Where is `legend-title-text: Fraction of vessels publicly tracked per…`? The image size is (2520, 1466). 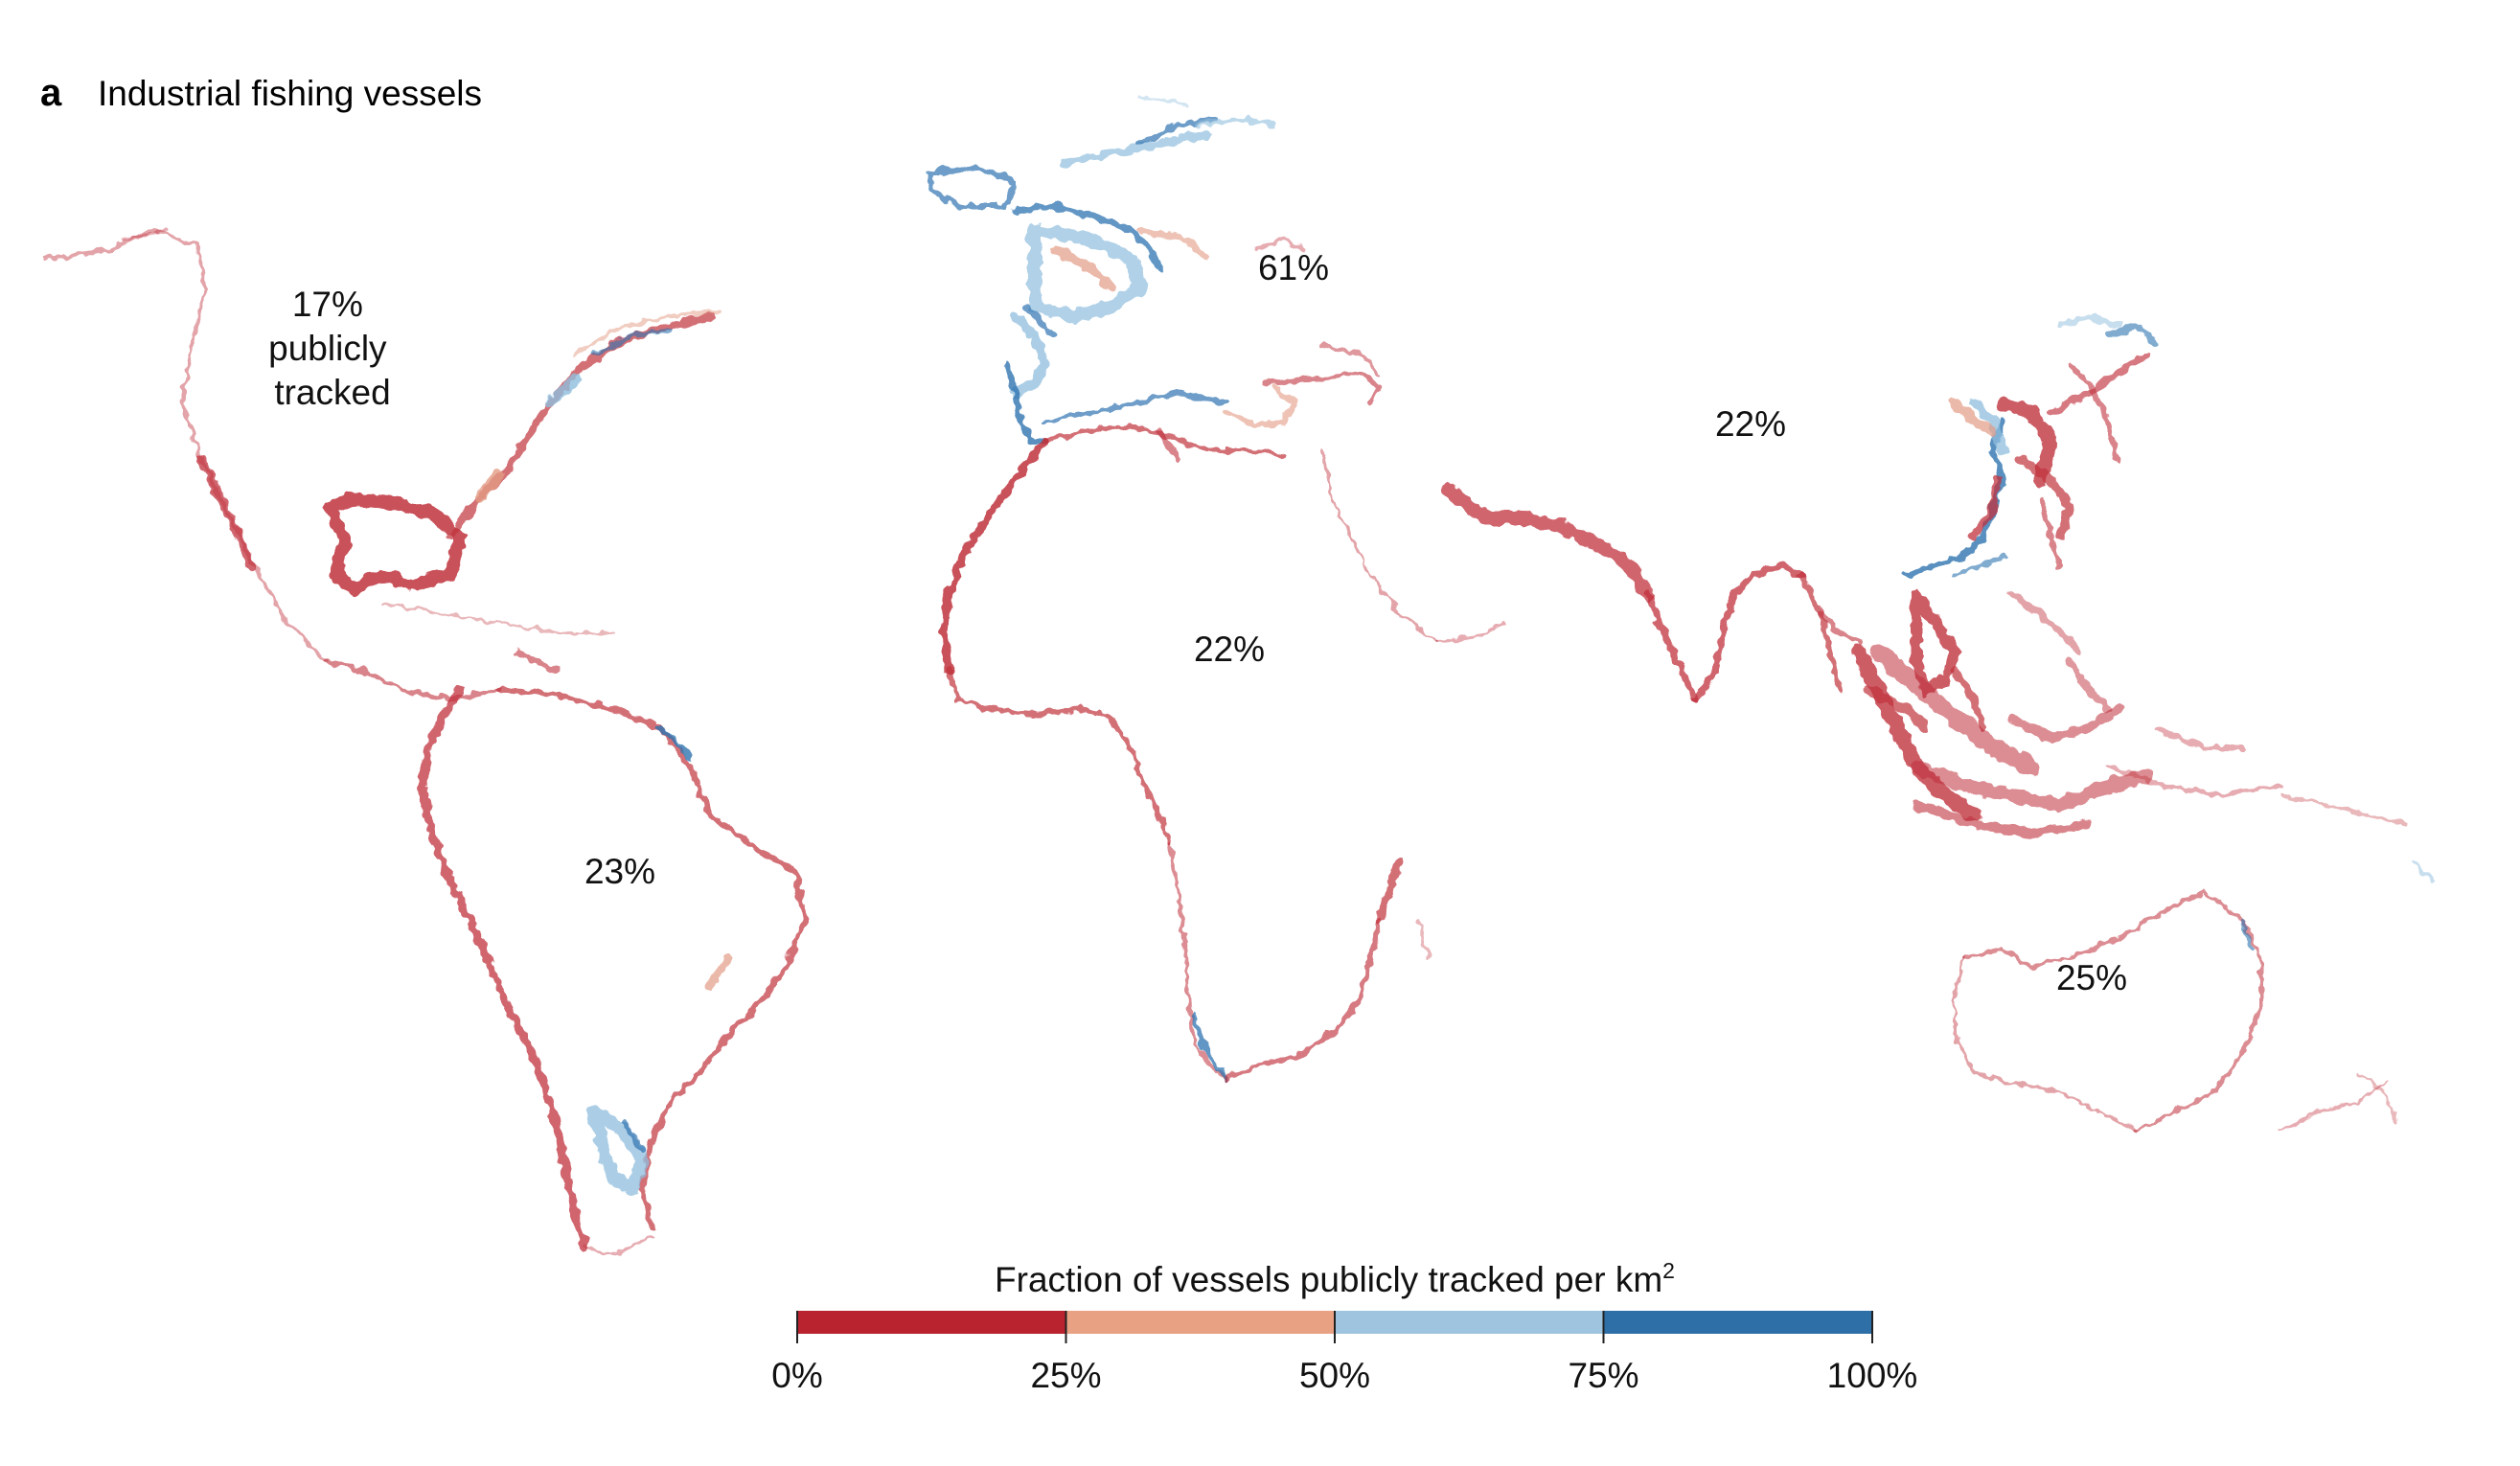
legend-title-text: Fraction of vessels publicly tracked per… is located at coordinates (1328, 1280).